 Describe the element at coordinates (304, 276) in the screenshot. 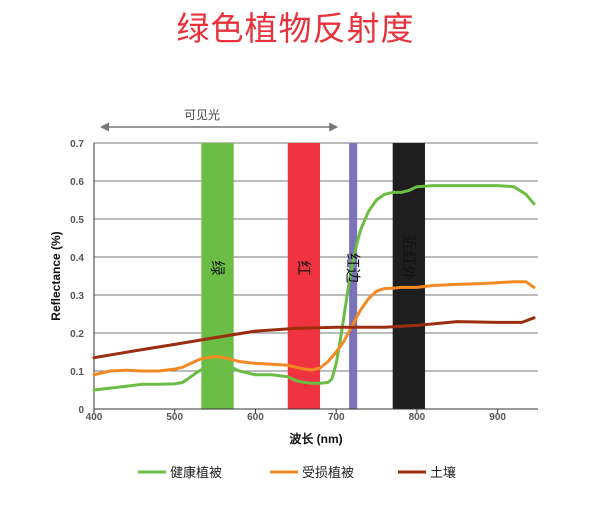

I see `red-band` at that location.